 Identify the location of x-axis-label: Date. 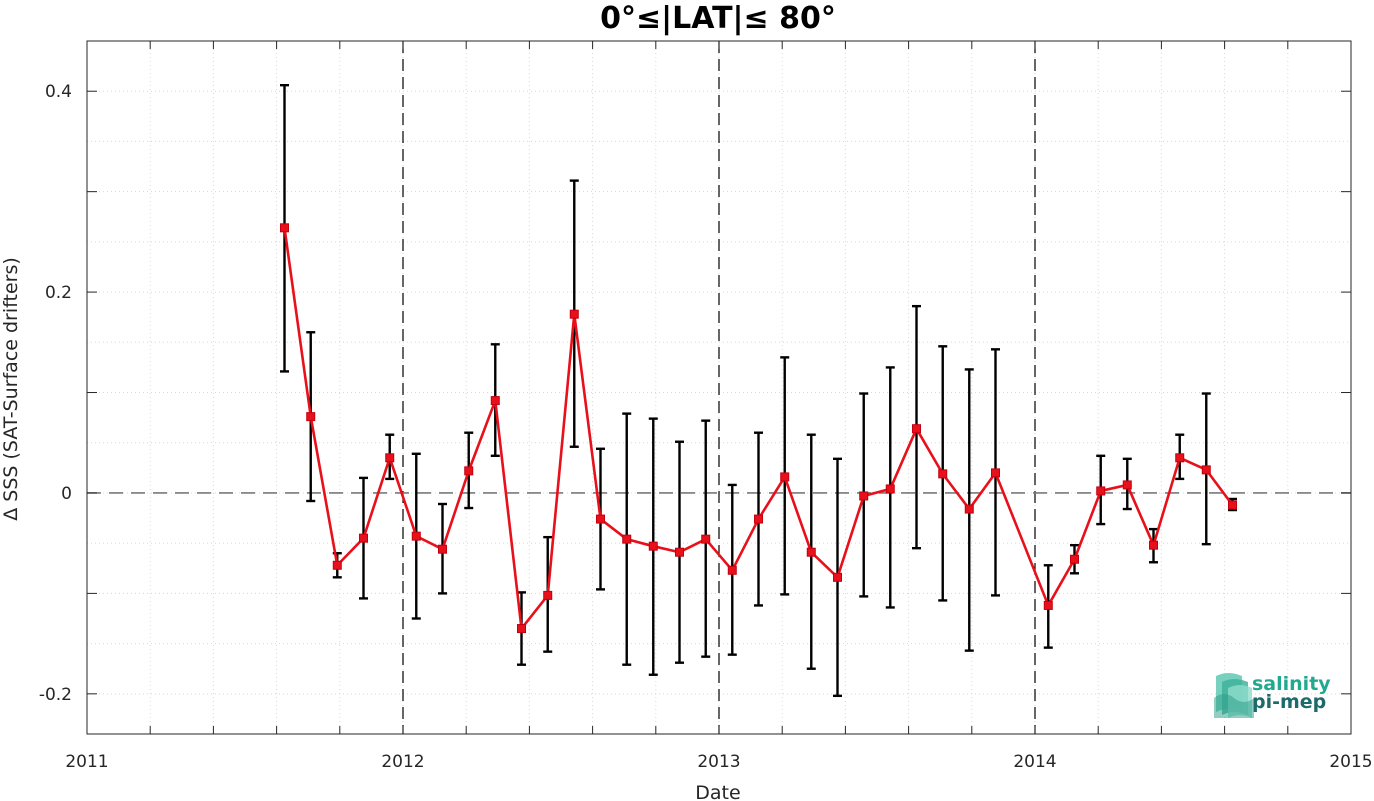
(717, 791).